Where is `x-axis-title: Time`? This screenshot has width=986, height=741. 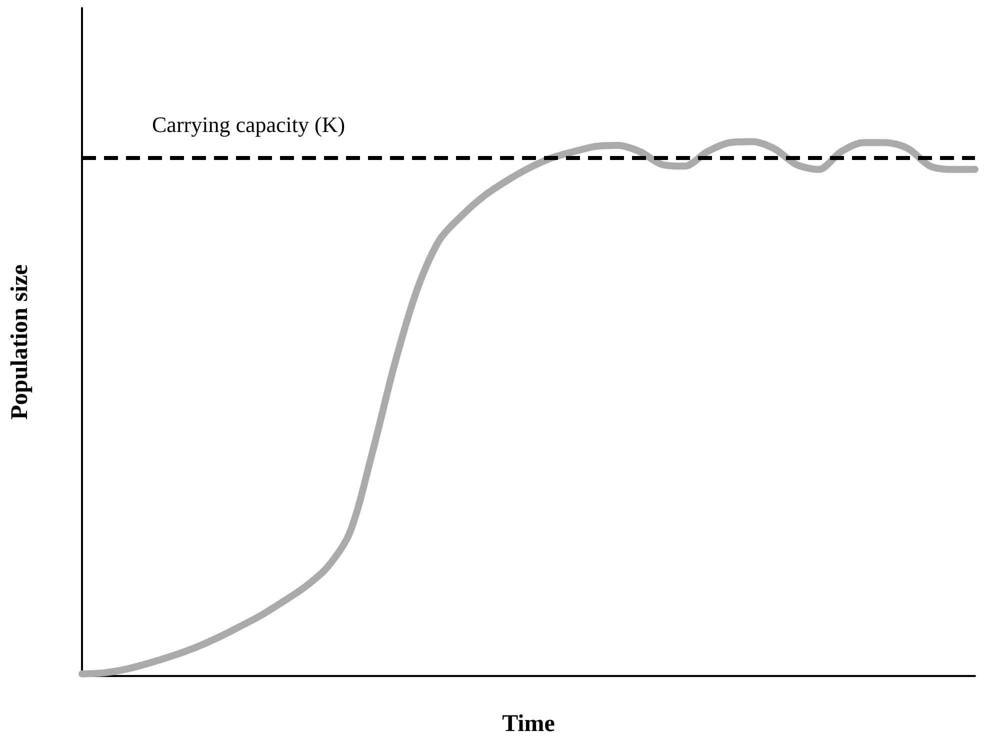
x-axis-title: Time is located at coordinates (529, 724).